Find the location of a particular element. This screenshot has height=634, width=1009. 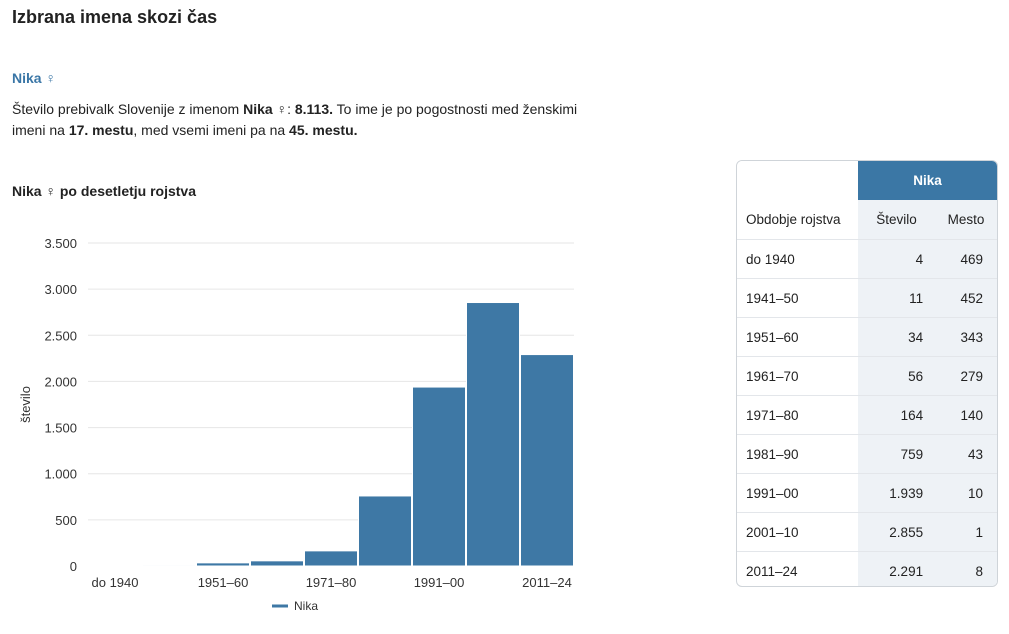

y-axis-label: število is located at coordinates (25, 404).